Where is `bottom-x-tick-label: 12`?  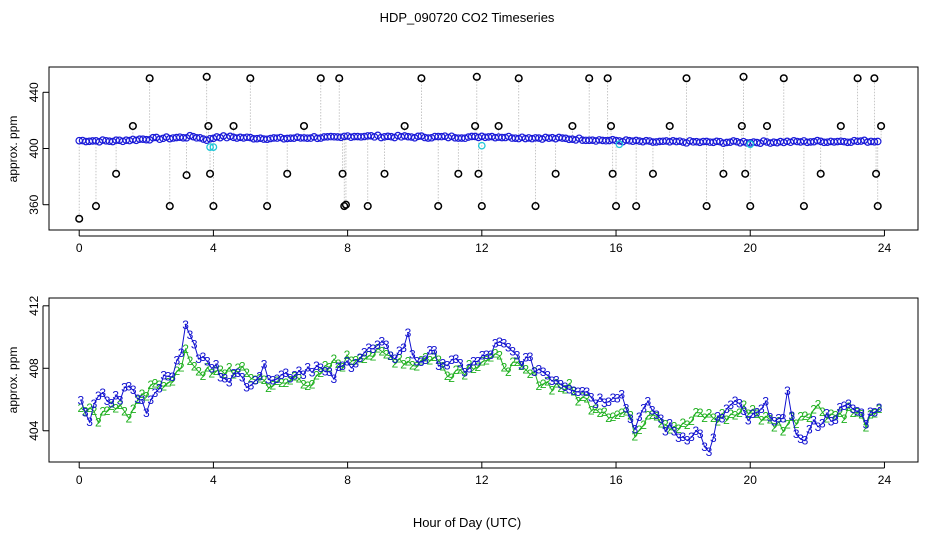
bottom-x-tick-label: 12 is located at coordinates (482, 480).